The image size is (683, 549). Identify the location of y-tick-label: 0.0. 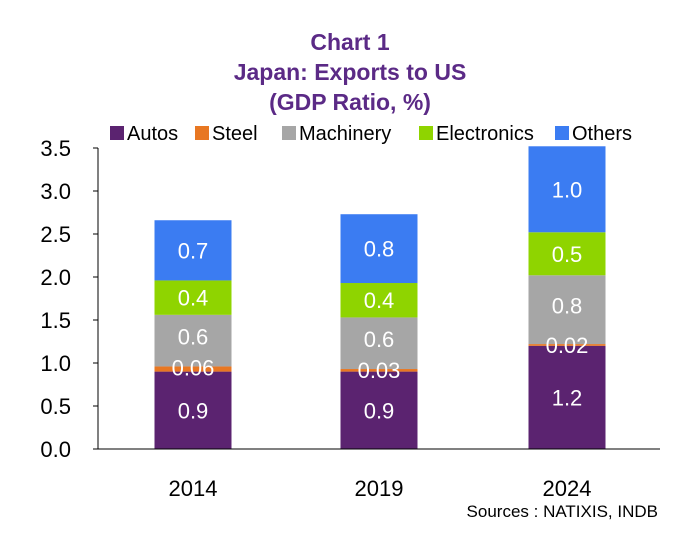
(55, 449).